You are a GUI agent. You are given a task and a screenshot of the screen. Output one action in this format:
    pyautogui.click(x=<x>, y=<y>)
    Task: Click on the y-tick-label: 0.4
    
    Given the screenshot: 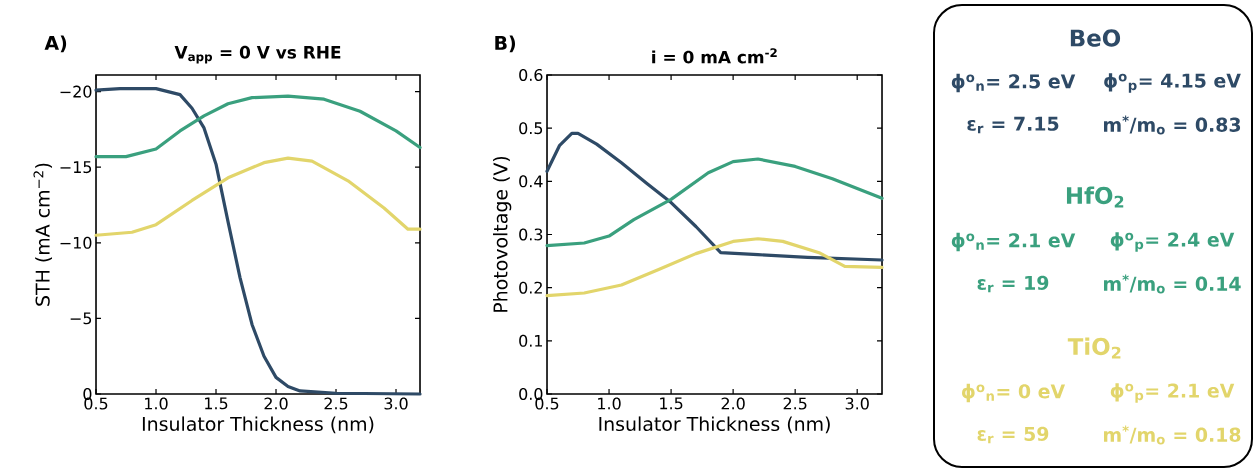 What is the action you would take?
    pyautogui.click(x=531, y=181)
    